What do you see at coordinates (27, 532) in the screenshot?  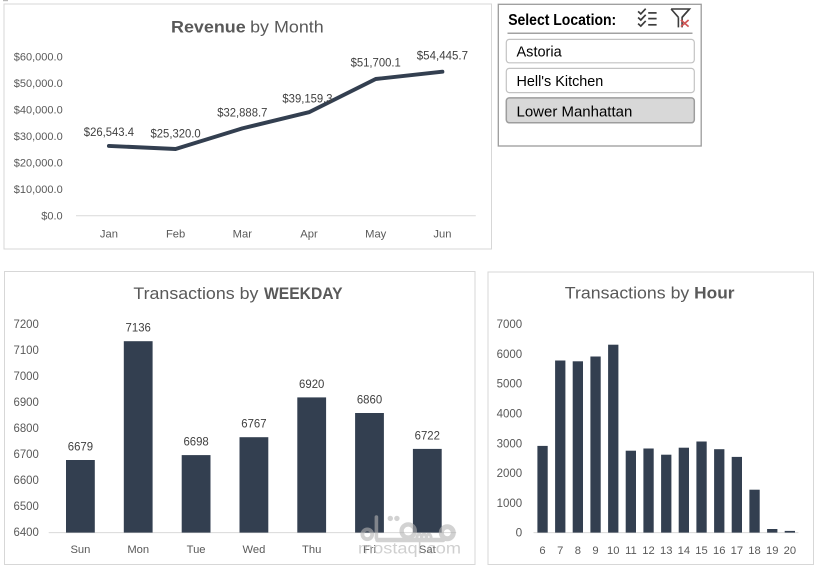 I see `svg-text: 6400` at bounding box center [27, 532].